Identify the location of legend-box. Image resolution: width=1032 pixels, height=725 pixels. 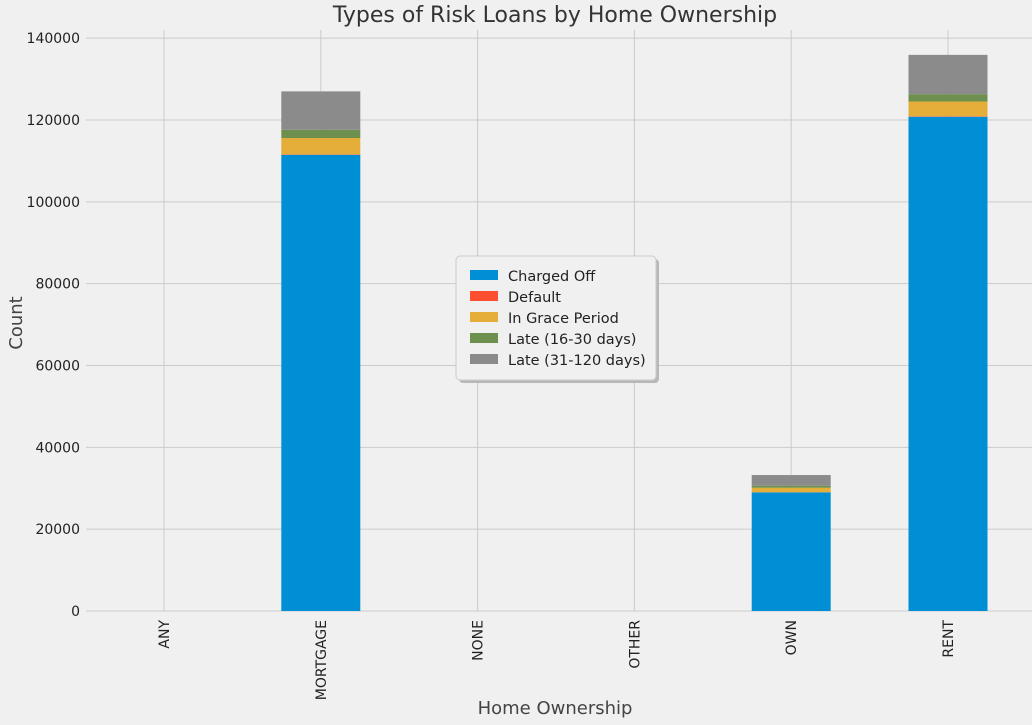
(556, 318).